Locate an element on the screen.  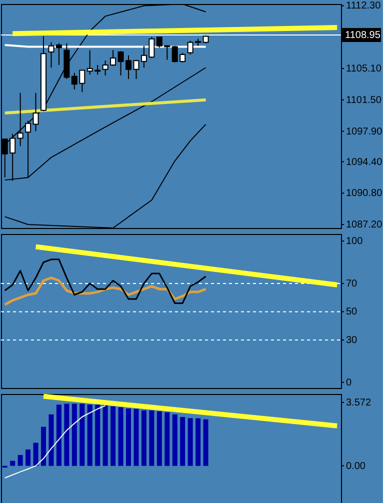
y-tick-label: 1094.40 is located at coordinates (364, 162).